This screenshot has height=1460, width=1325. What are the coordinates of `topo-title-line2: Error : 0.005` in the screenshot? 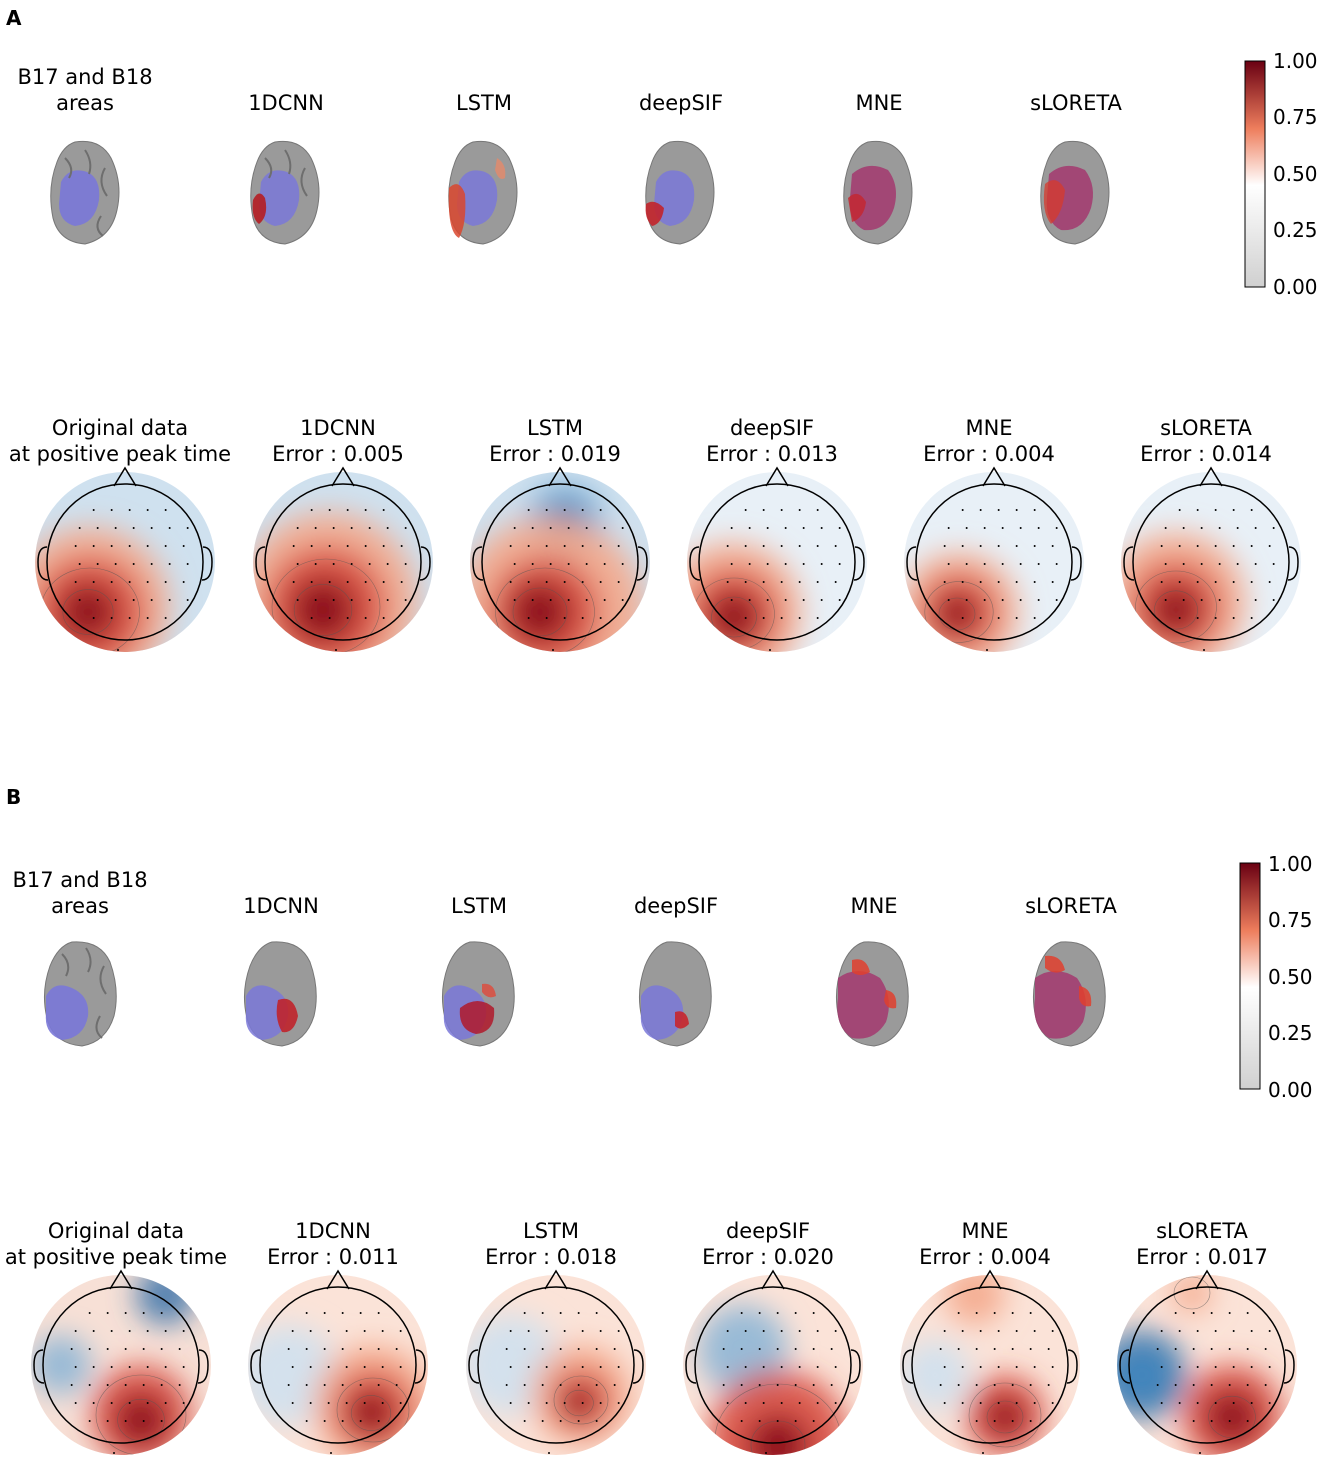 It's located at (338, 454).